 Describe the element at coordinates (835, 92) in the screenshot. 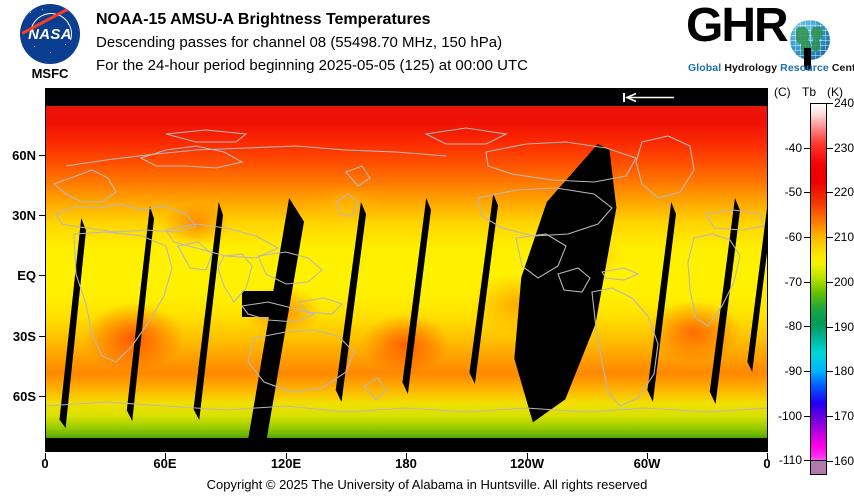

I see `colorbar-unit-kelvin: (K)` at that location.